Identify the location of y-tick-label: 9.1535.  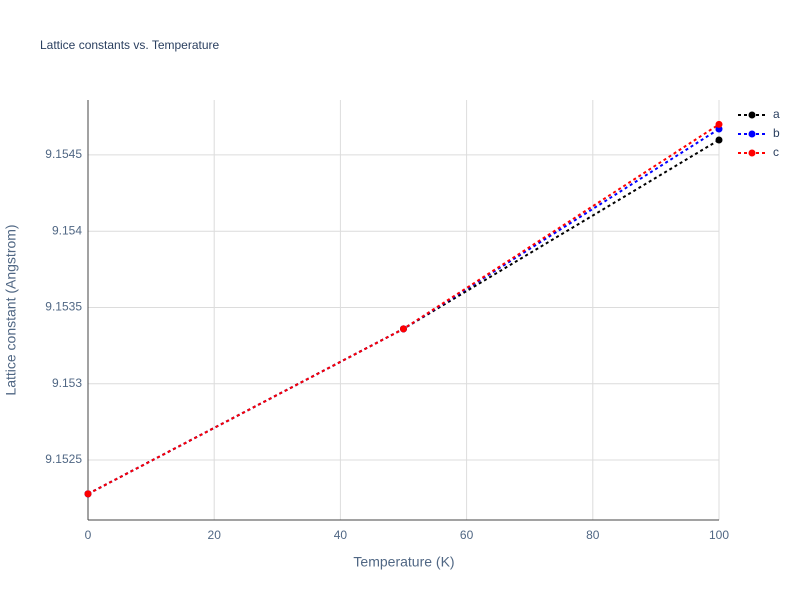
(63, 307).